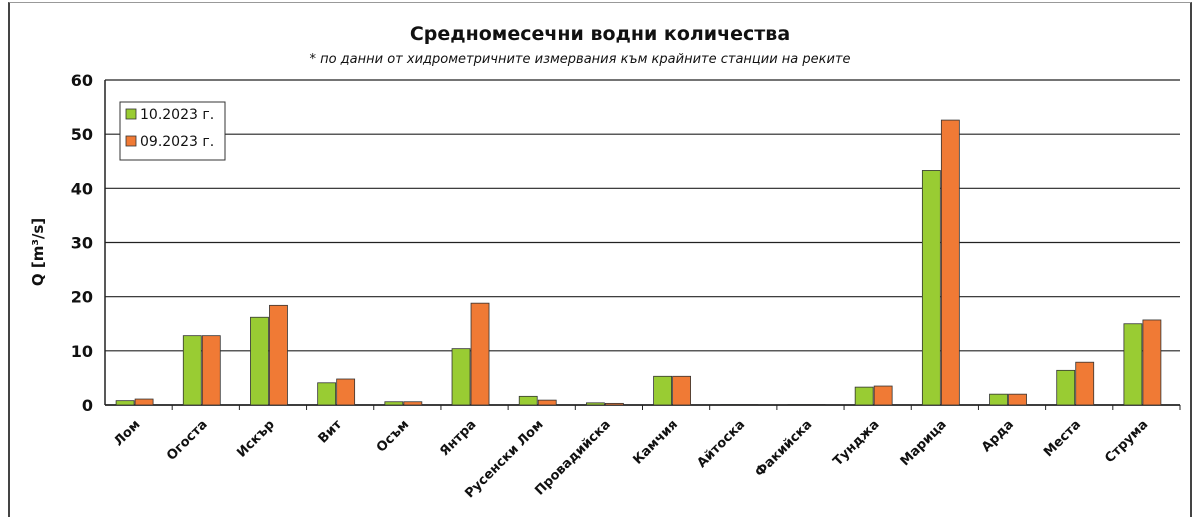 Image resolution: width=1200 pixels, height=517 pixels. I want to click on x-tick-label: Янтра, so click(458, 438).